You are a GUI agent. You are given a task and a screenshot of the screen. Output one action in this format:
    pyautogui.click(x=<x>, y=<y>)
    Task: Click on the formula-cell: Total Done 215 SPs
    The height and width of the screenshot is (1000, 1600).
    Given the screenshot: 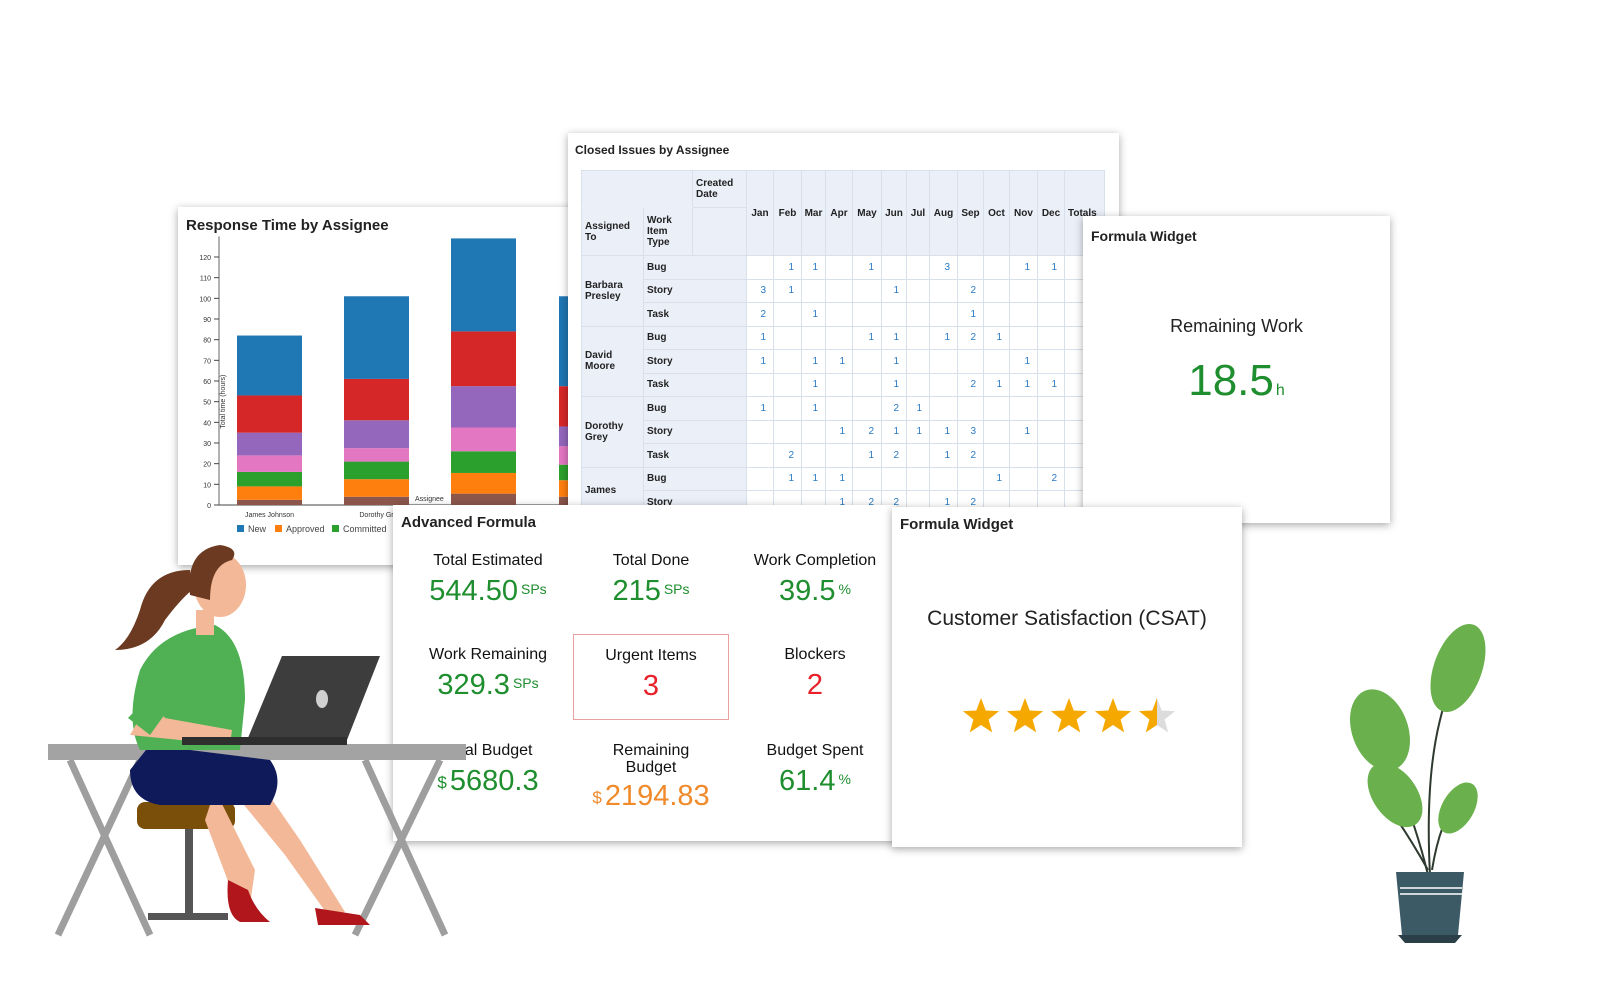 What is the action you would take?
    pyautogui.click(x=651, y=583)
    